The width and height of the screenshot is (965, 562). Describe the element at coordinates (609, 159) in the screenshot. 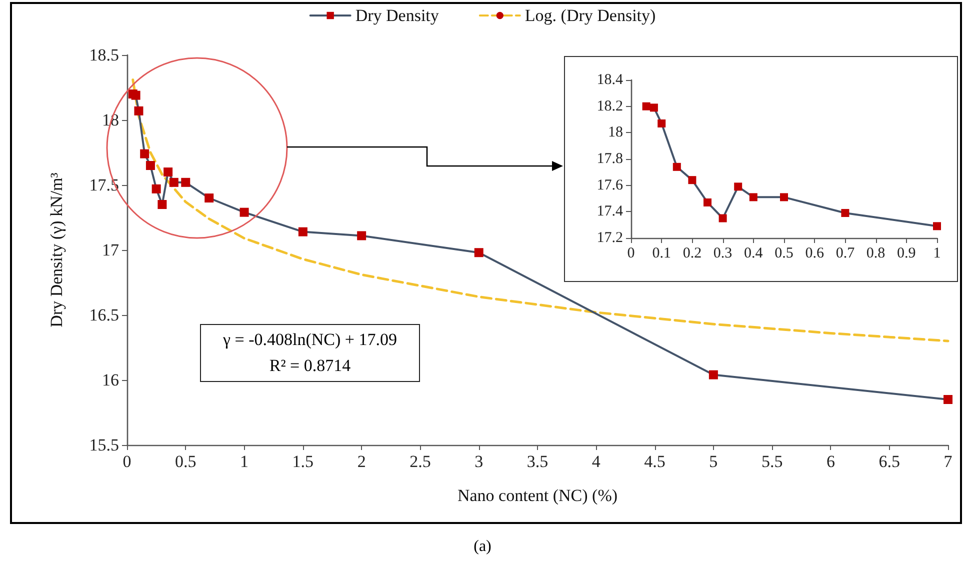

I see `y-tick-label: 17.8` at that location.